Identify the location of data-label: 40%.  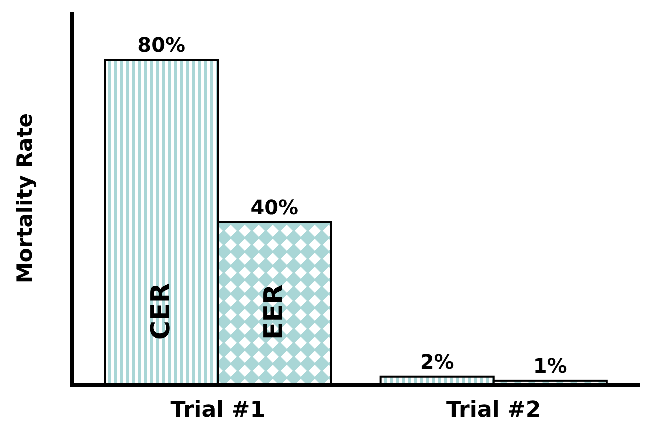
(274, 208).